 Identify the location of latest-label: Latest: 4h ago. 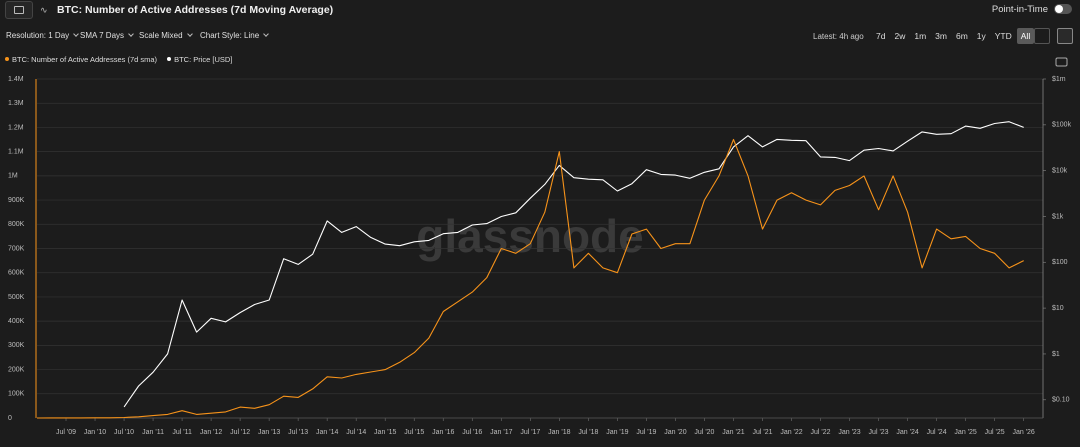
(838, 36).